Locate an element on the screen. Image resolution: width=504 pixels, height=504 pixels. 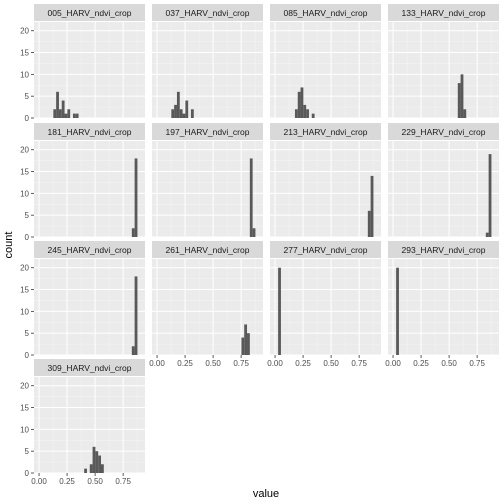
facet-strip-label: 245_HARV_ndvi_crop is located at coordinates (90, 250).